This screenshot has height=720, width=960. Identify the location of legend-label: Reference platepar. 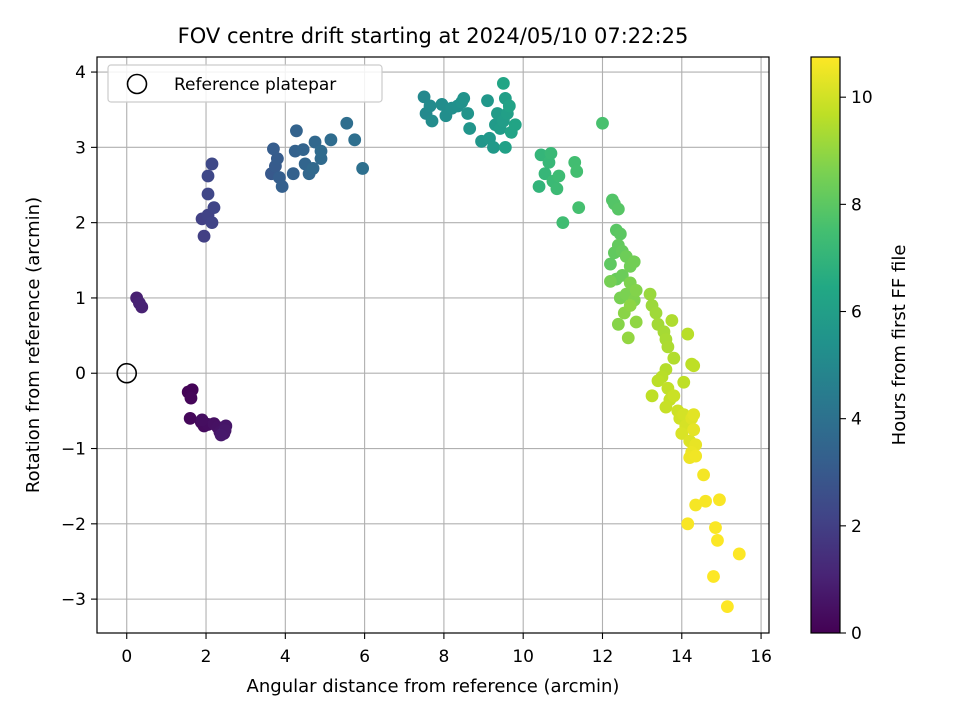
(255, 85).